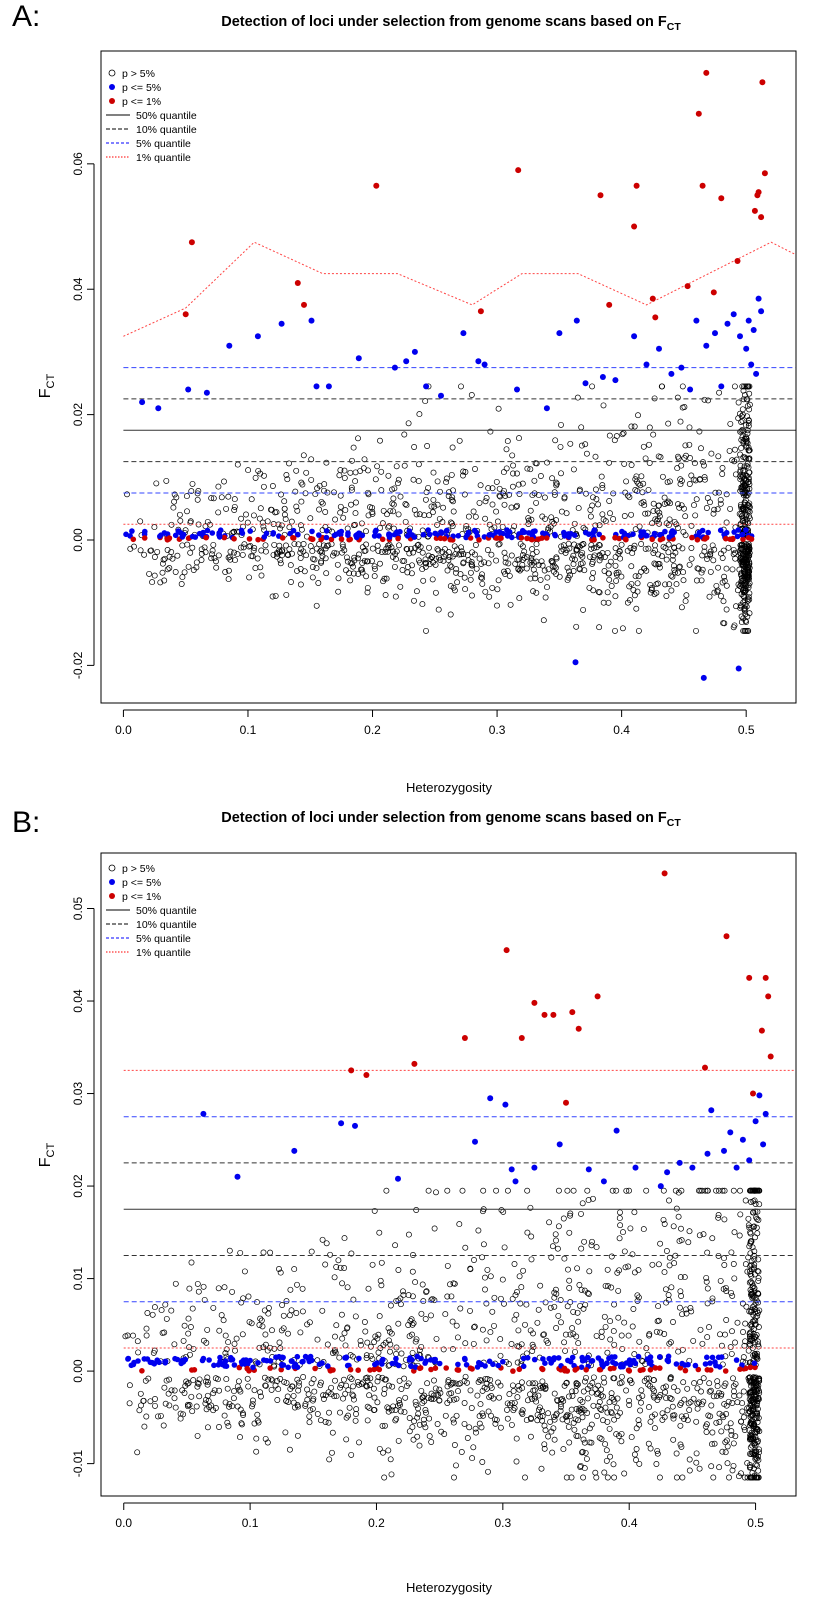 The width and height of the screenshot is (821, 1618). I want to click on legend-label: p <= 1%, so click(141, 102).